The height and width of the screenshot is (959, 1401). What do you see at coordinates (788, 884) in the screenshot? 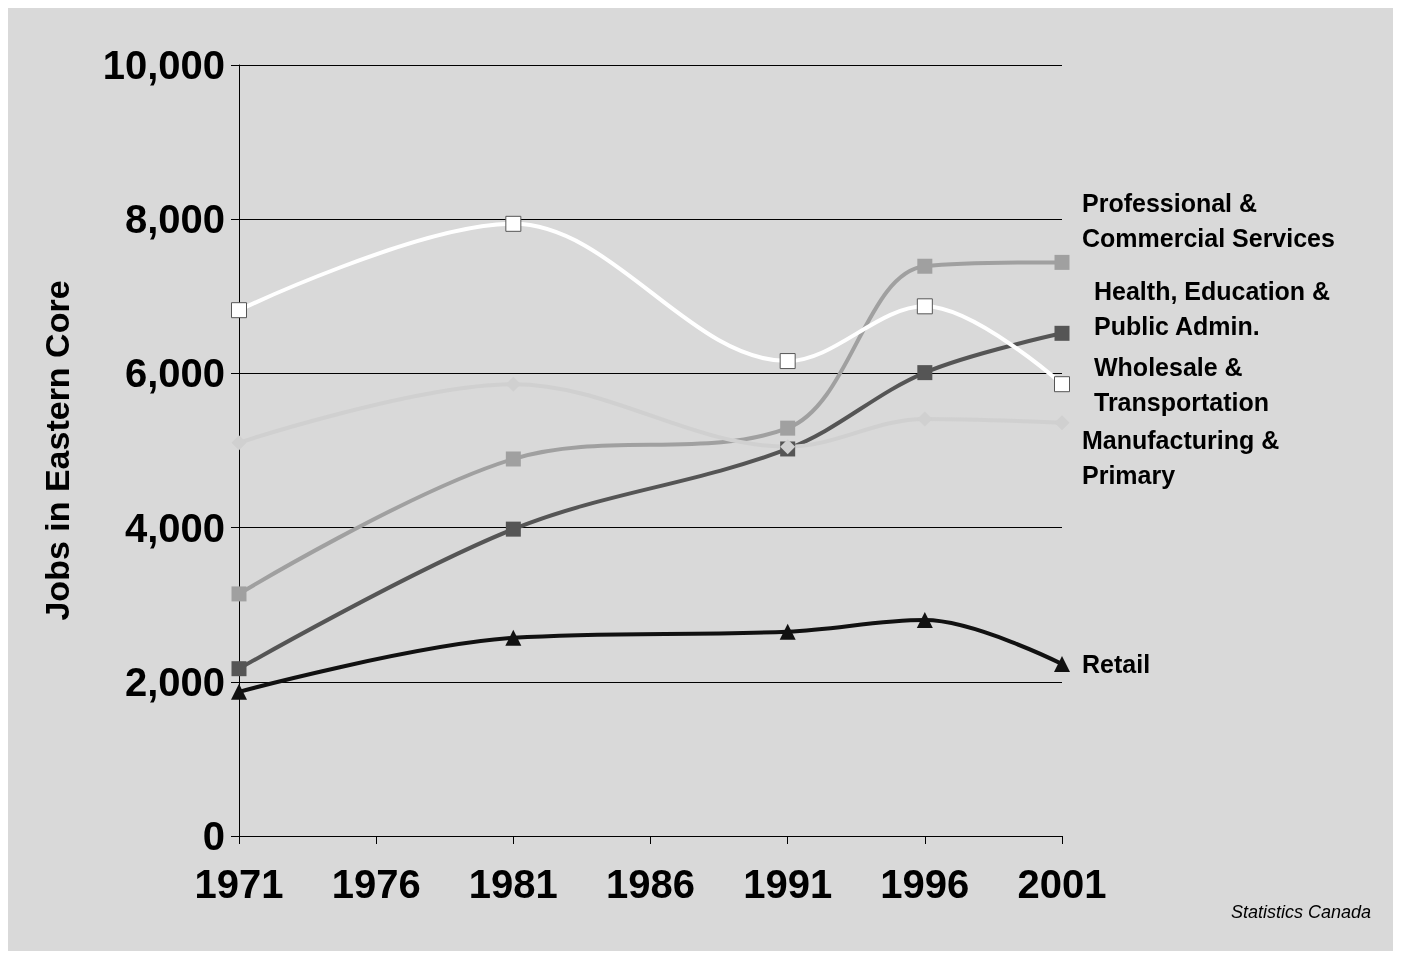
I see `x-tick-label: 1991` at bounding box center [788, 884].